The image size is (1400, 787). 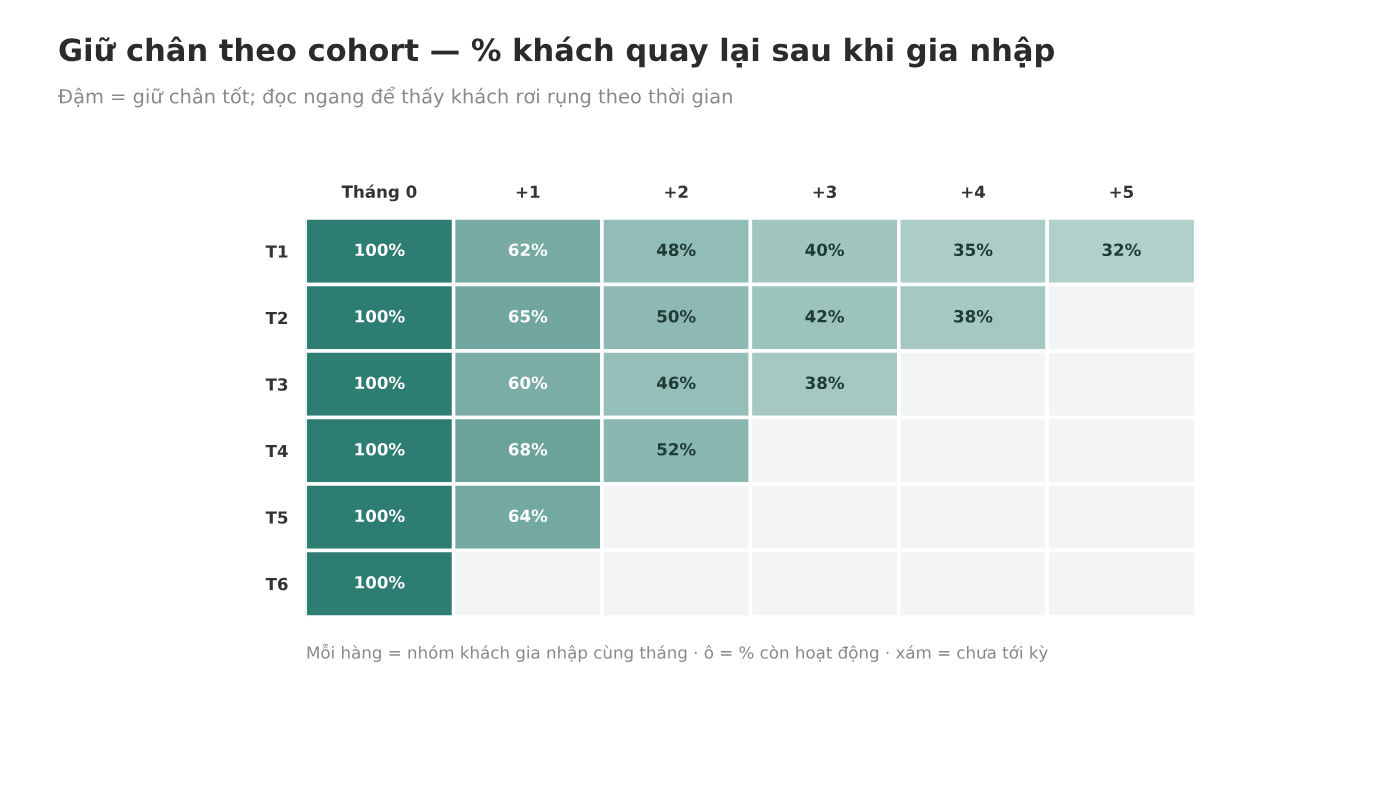 What do you see at coordinates (676, 449) in the screenshot?
I see `data-label: 52%` at bounding box center [676, 449].